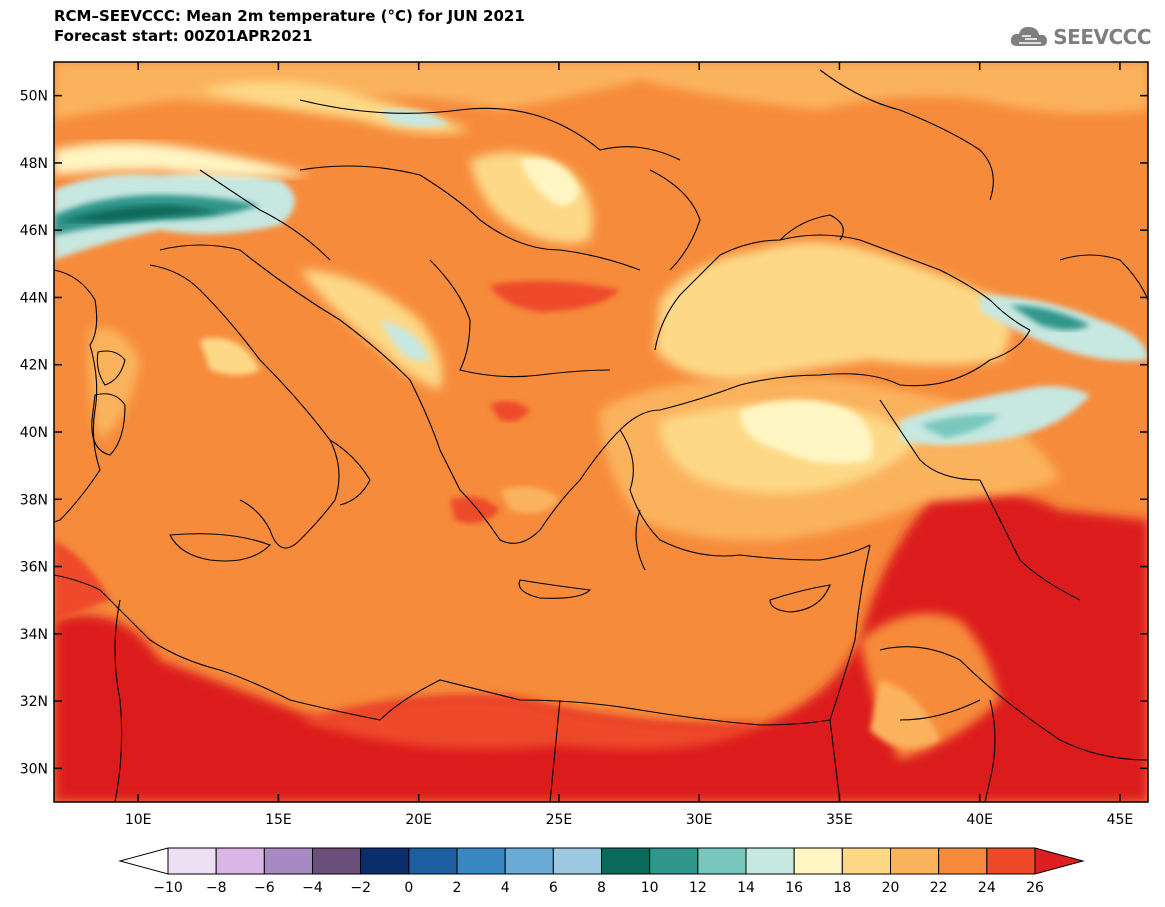  I want to click on lat-tick-label: 34N, so click(34, 635).